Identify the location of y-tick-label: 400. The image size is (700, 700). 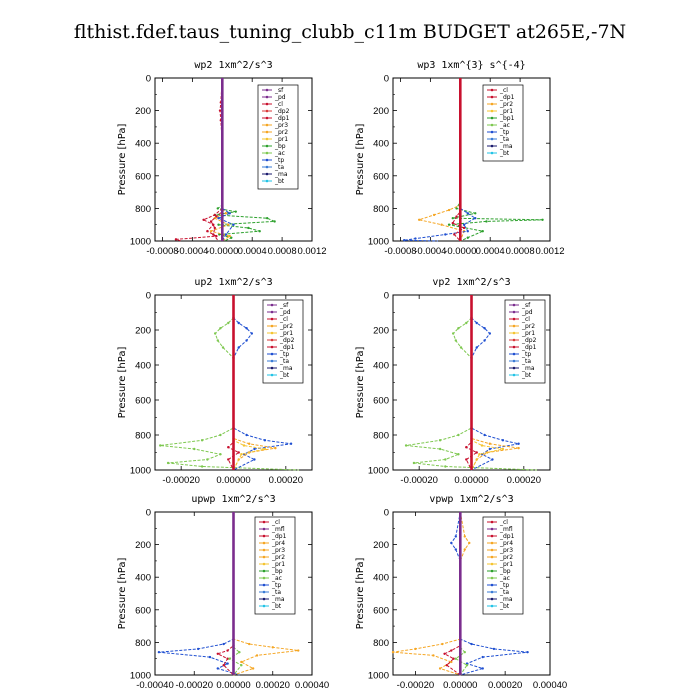
(143, 144).